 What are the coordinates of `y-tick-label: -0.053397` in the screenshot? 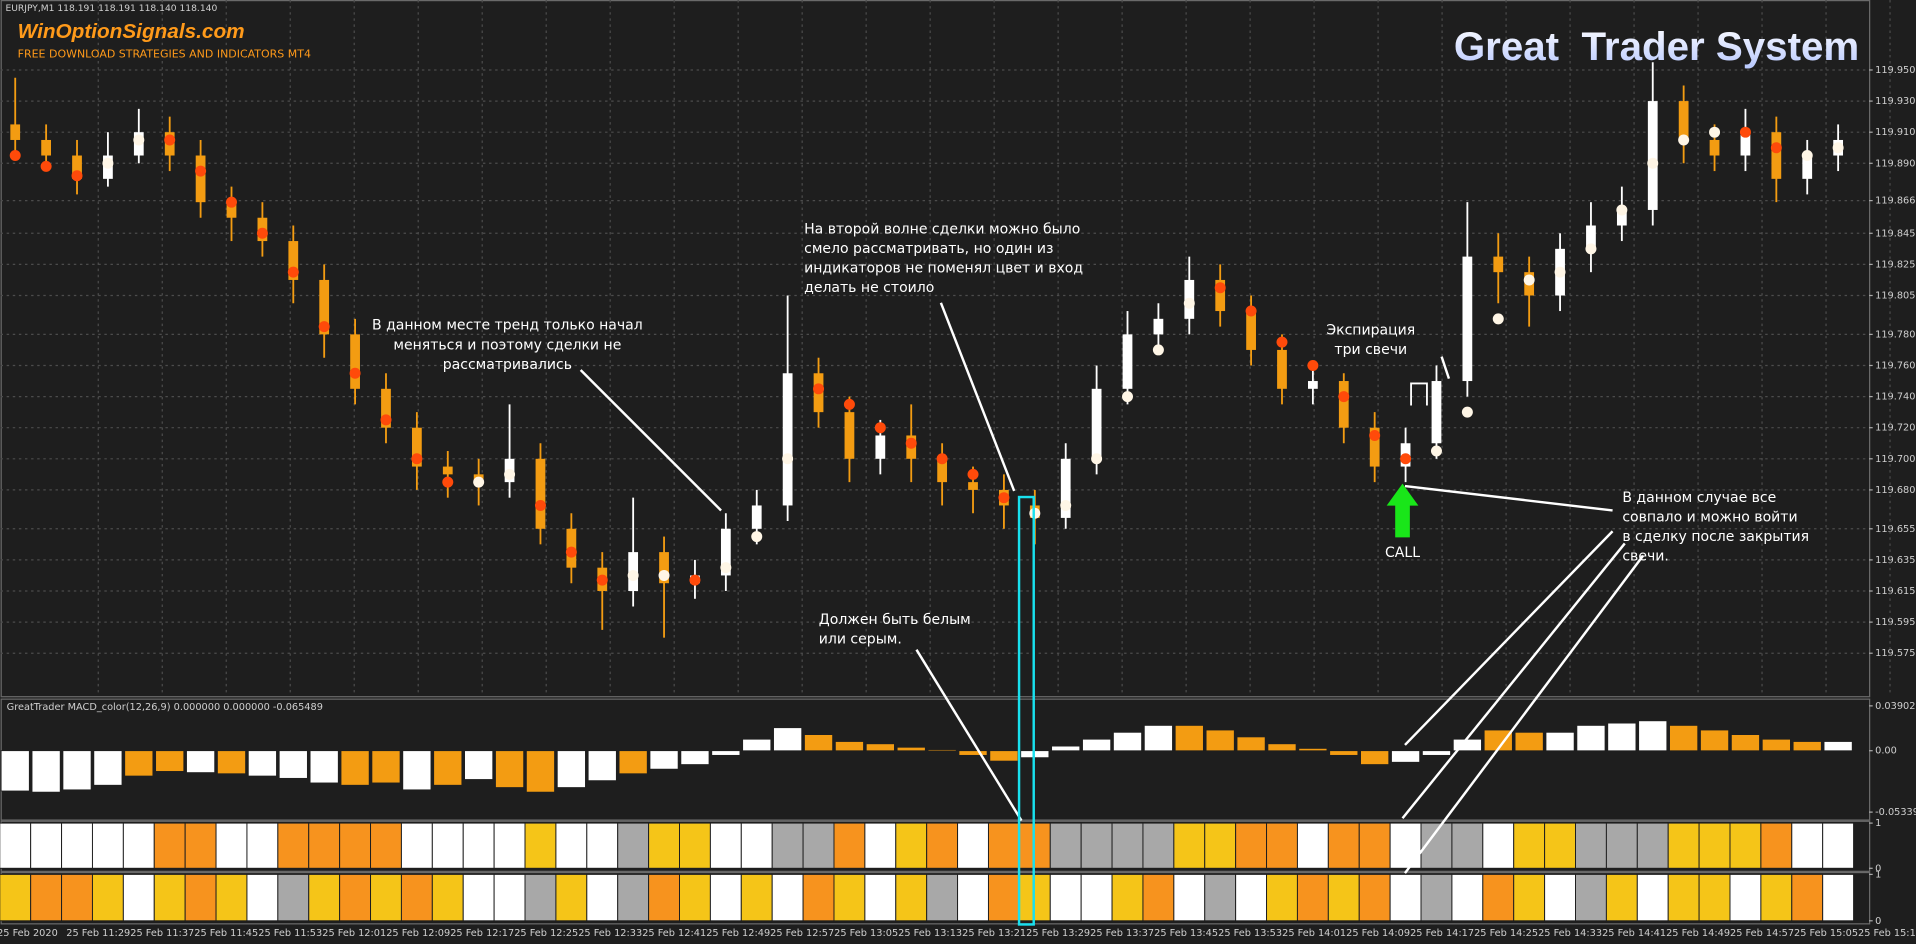 It's located at (1895, 812).